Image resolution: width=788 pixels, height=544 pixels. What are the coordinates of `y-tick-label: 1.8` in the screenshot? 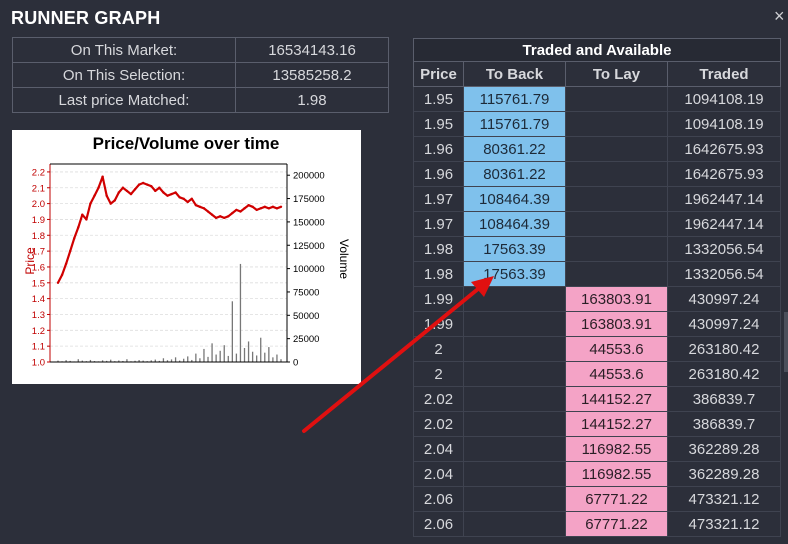 It's located at (38, 236).